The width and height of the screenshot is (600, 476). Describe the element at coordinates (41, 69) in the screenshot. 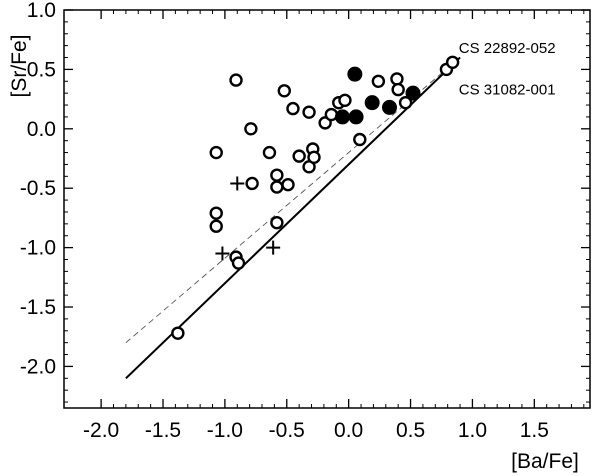

I see `y-tick-label: 0.5` at that location.